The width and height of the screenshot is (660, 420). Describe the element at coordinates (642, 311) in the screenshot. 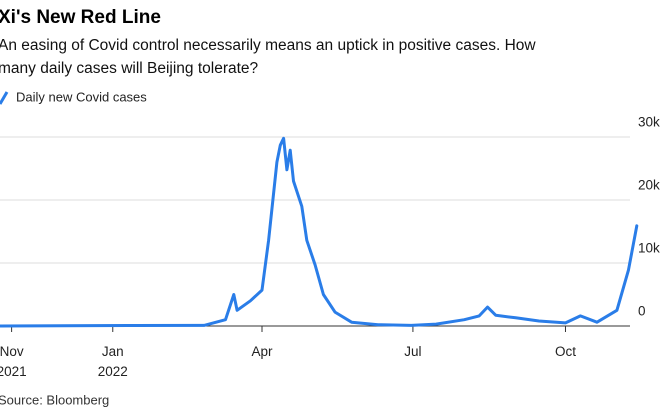

I see `y-tick-label: 0` at that location.